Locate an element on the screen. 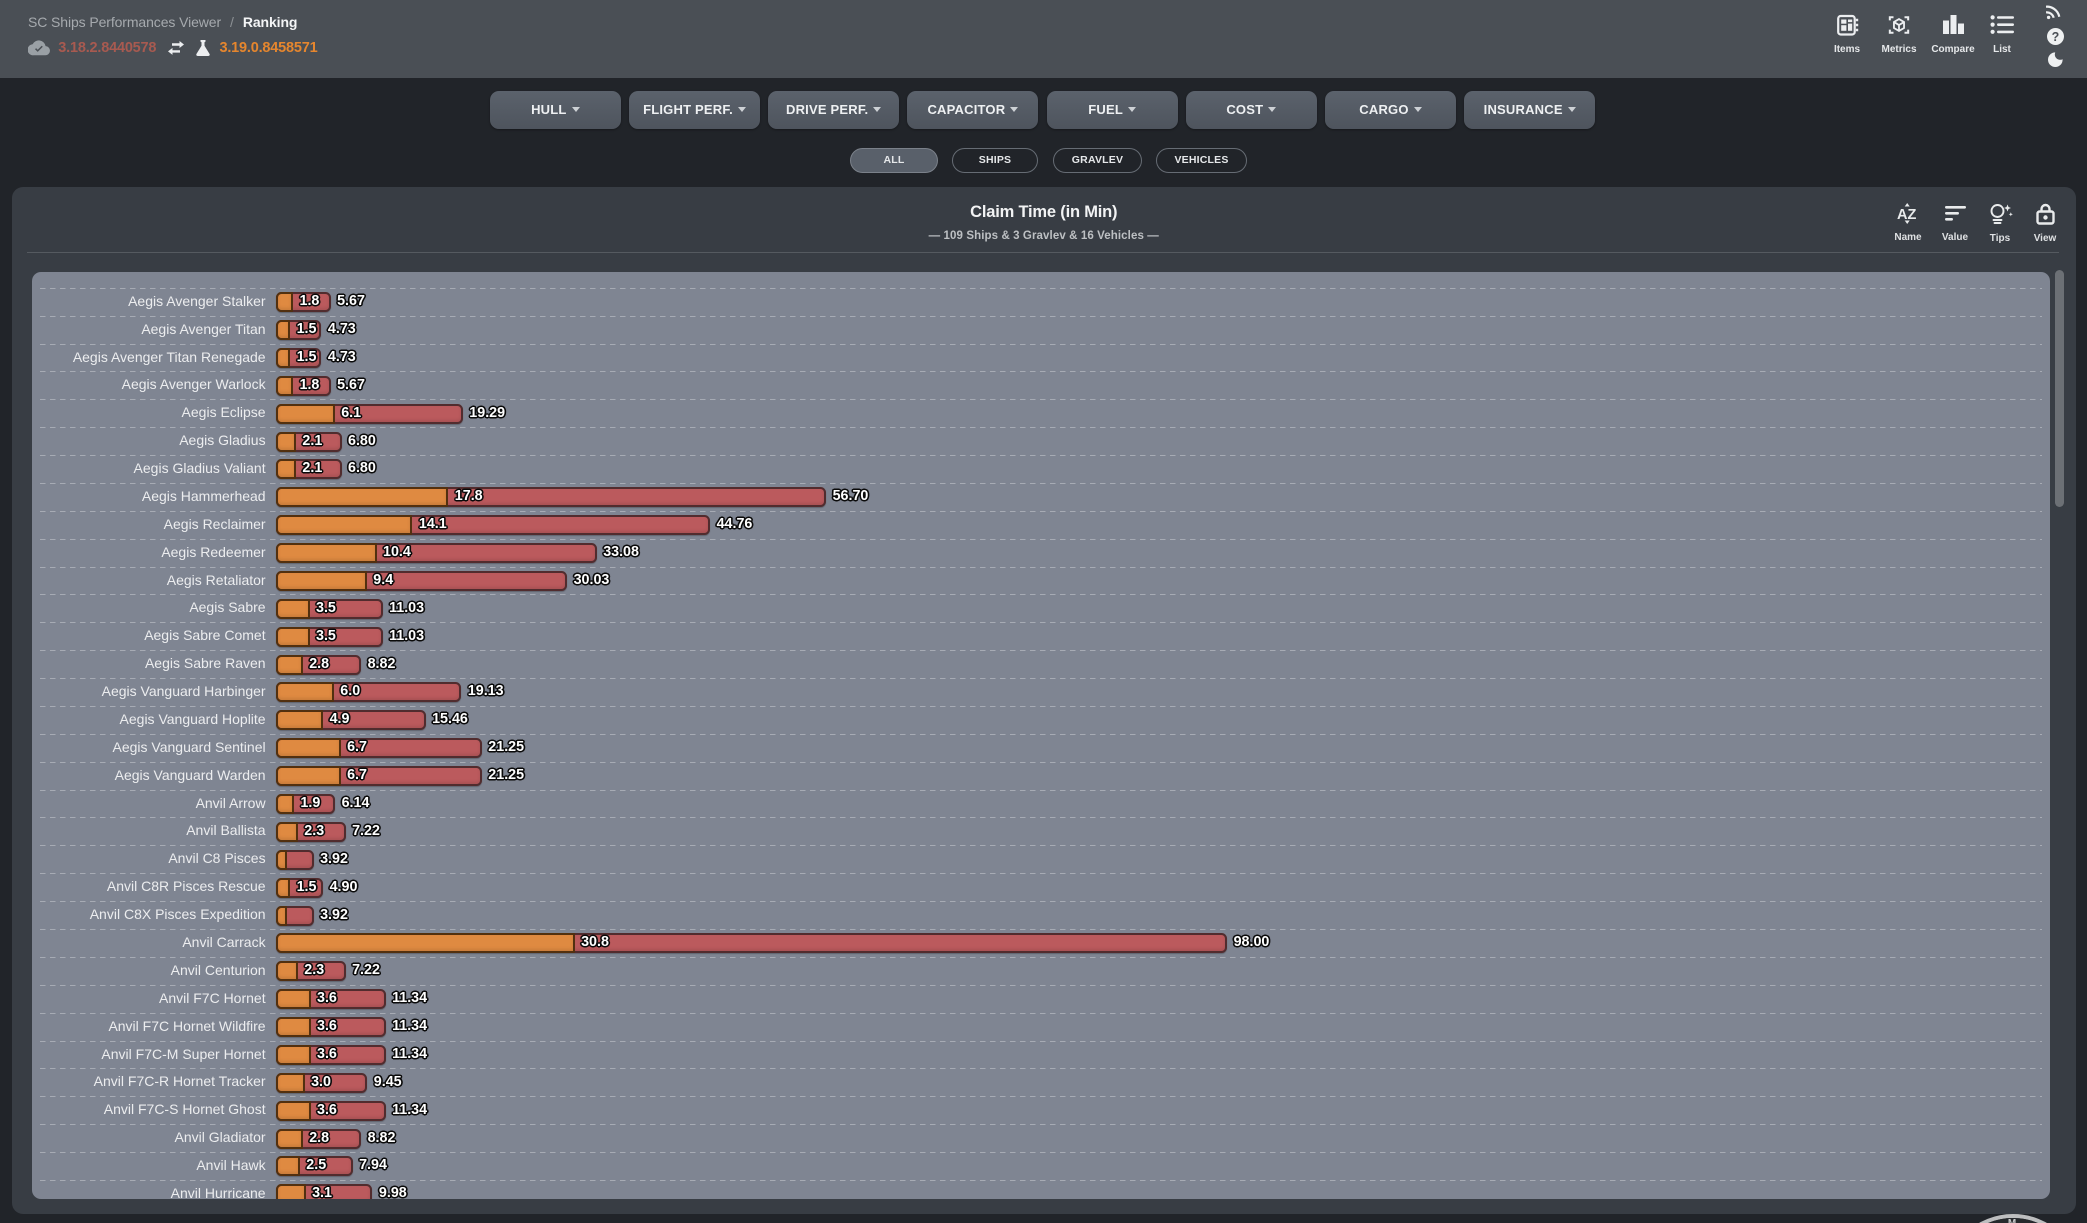  svg-text: AZ is located at coordinates (1906, 215).